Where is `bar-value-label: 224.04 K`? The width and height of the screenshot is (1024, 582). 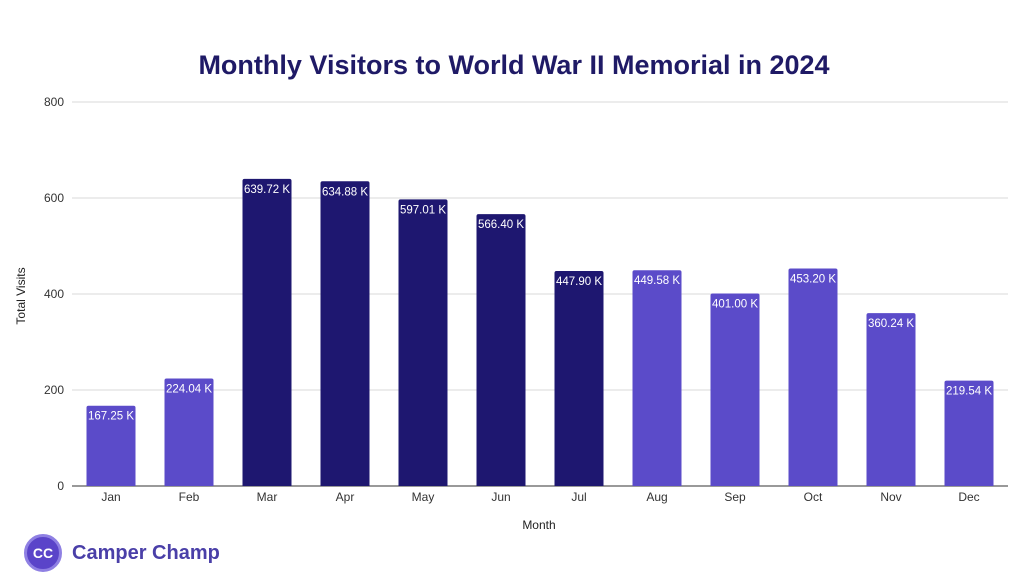 bar-value-label: 224.04 K is located at coordinates (189, 389).